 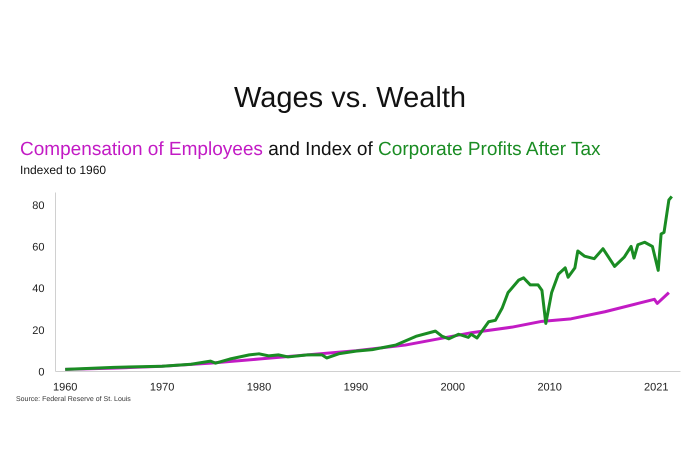 What do you see at coordinates (38, 206) in the screenshot?
I see `y-tick-label: 80` at bounding box center [38, 206].